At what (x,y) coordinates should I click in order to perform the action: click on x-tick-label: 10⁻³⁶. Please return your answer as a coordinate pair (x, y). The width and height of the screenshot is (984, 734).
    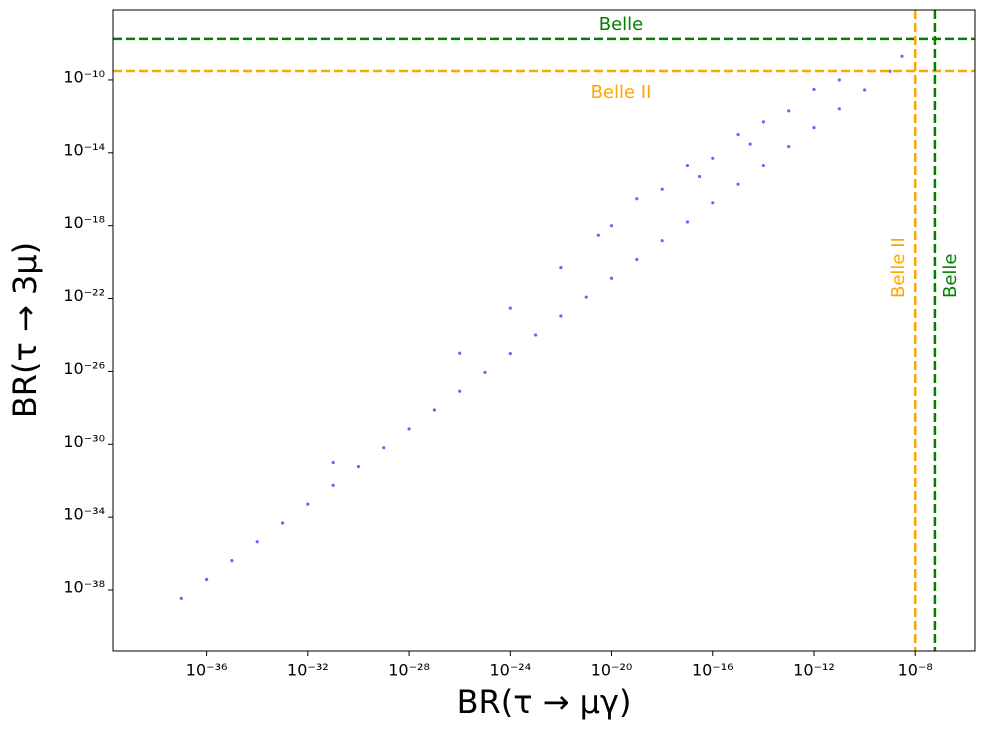
    Looking at the image, I should click on (207, 670).